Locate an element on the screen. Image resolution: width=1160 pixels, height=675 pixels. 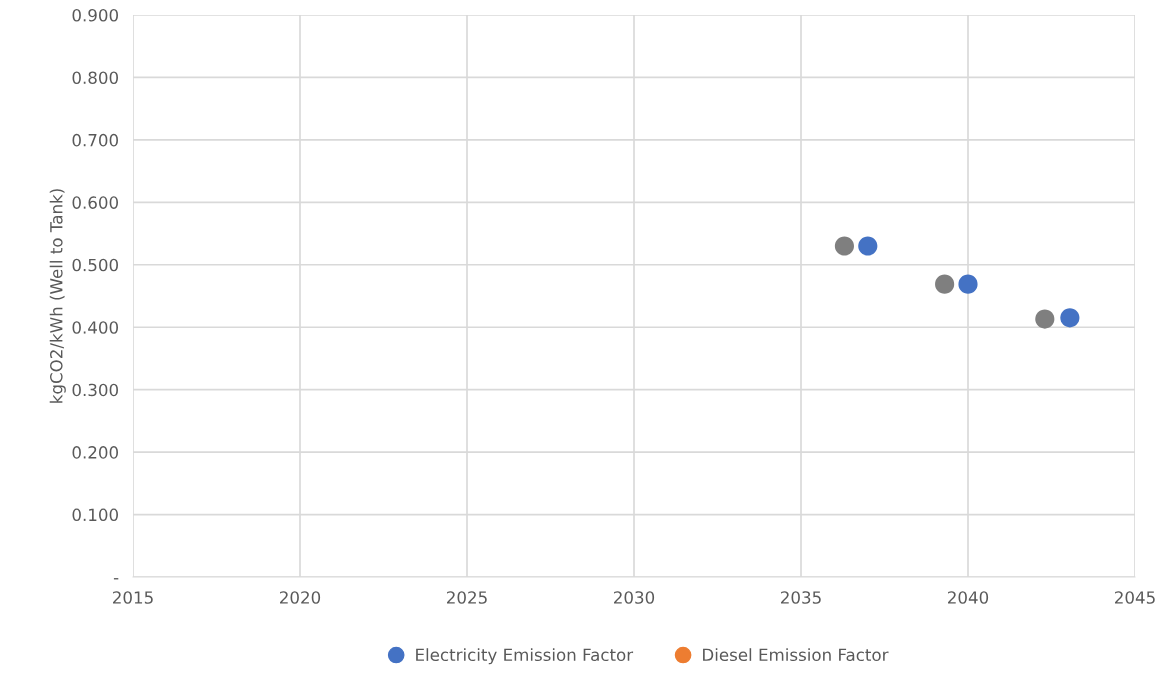
y-tick-label: 0.700 is located at coordinates (95, 140).